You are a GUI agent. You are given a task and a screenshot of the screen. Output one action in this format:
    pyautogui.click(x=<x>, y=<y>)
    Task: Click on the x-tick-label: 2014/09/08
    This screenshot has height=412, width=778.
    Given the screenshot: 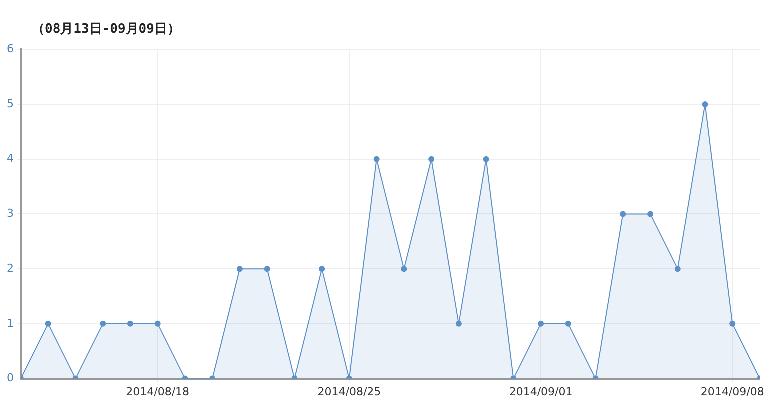 What is the action you would take?
    pyautogui.click(x=732, y=391)
    